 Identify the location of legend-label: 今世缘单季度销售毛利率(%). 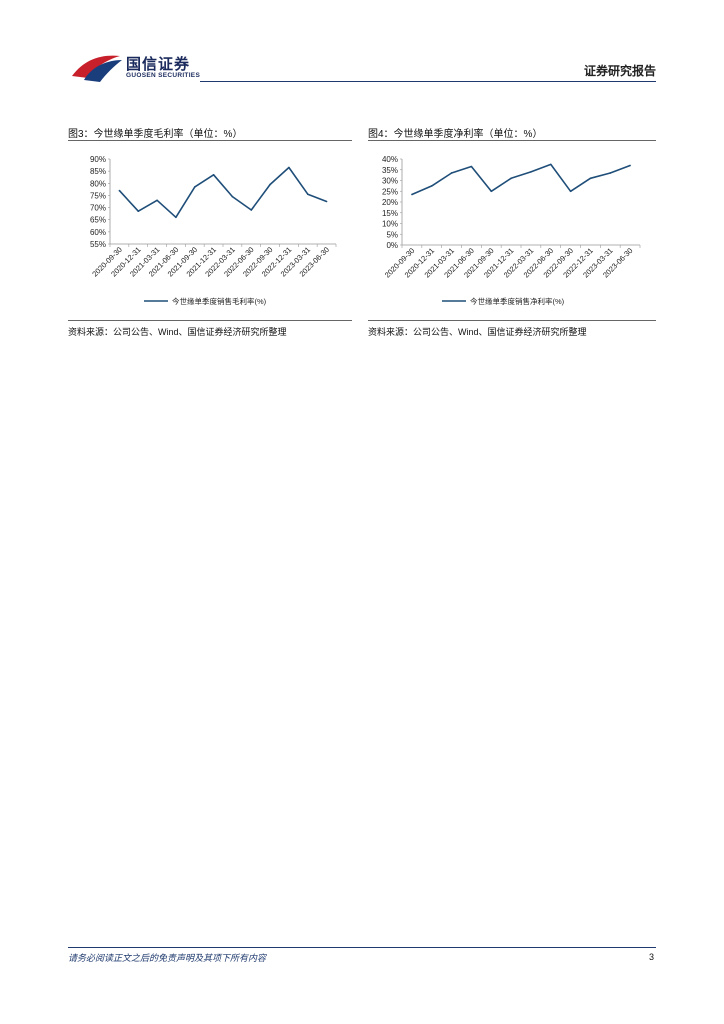
(219, 301).